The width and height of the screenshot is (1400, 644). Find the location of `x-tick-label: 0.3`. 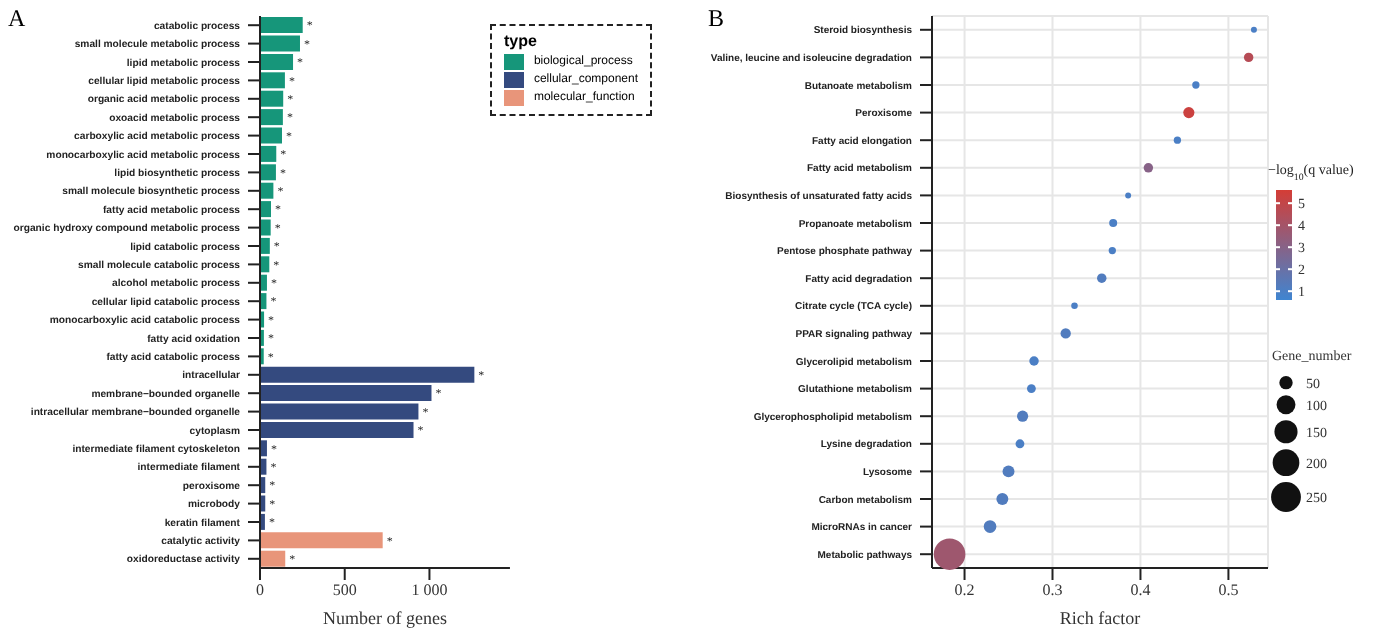

x-tick-label: 0.3 is located at coordinates (1052, 590).